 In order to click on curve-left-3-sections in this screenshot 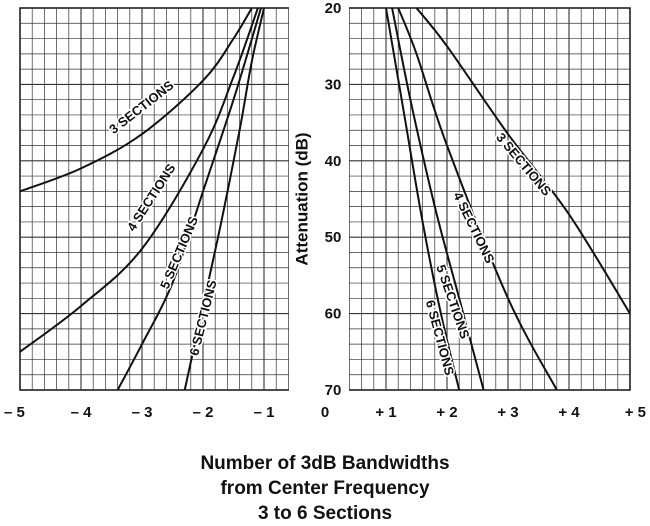, I will do `click(136, 100)`.